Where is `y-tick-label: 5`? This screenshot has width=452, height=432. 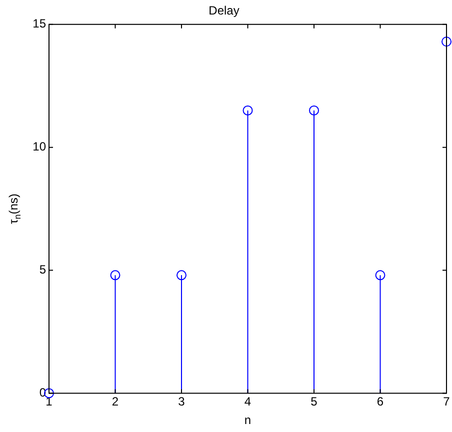
y-tick-label: 5 is located at coordinates (42, 269).